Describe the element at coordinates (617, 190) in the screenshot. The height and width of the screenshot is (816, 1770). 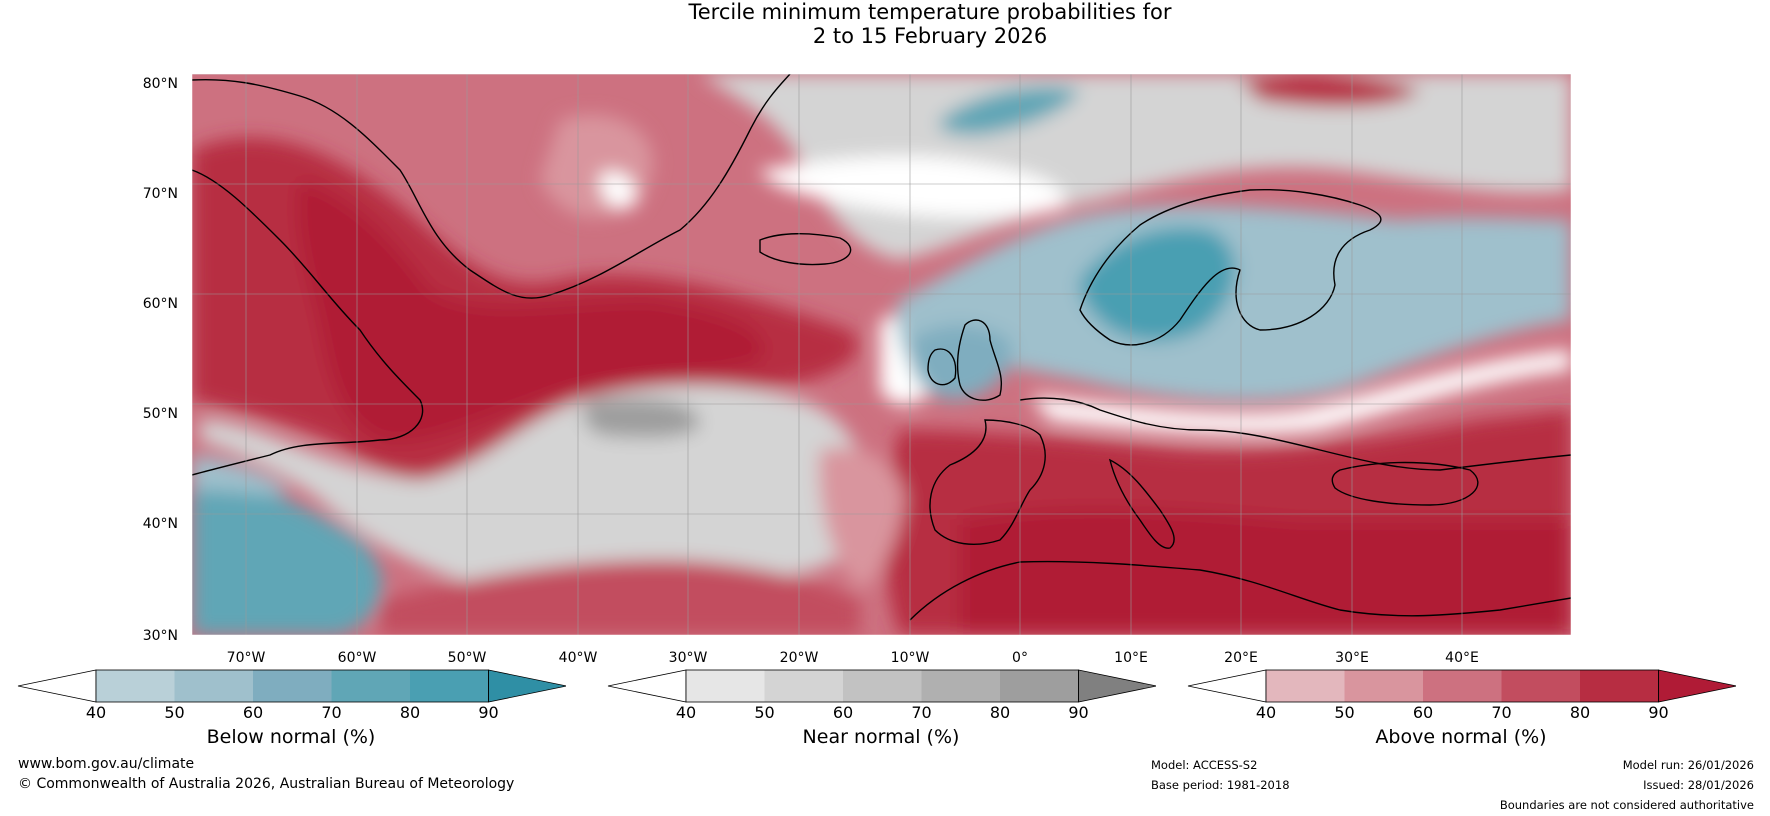
I see `region-neutral-iceland-north` at that location.